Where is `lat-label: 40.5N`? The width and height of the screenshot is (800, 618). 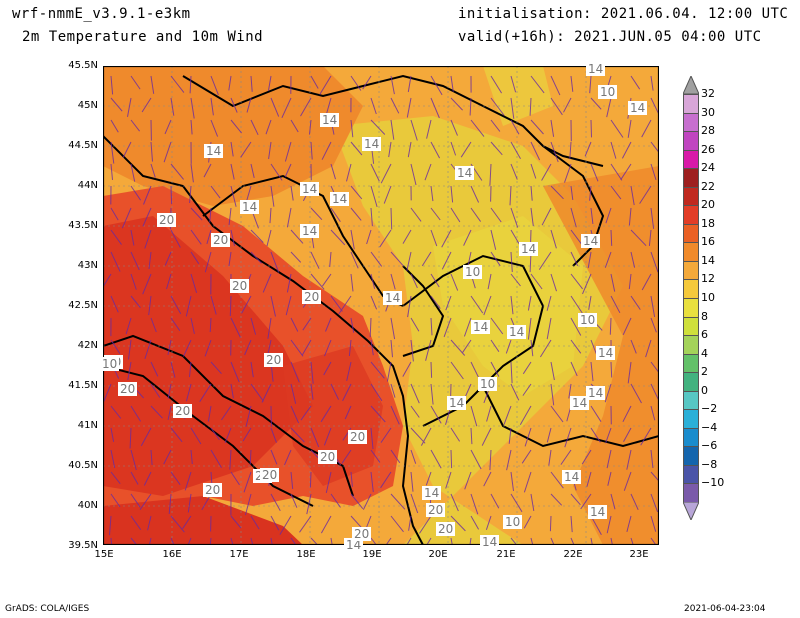 lat-label: 40.5N is located at coordinates (83, 465).